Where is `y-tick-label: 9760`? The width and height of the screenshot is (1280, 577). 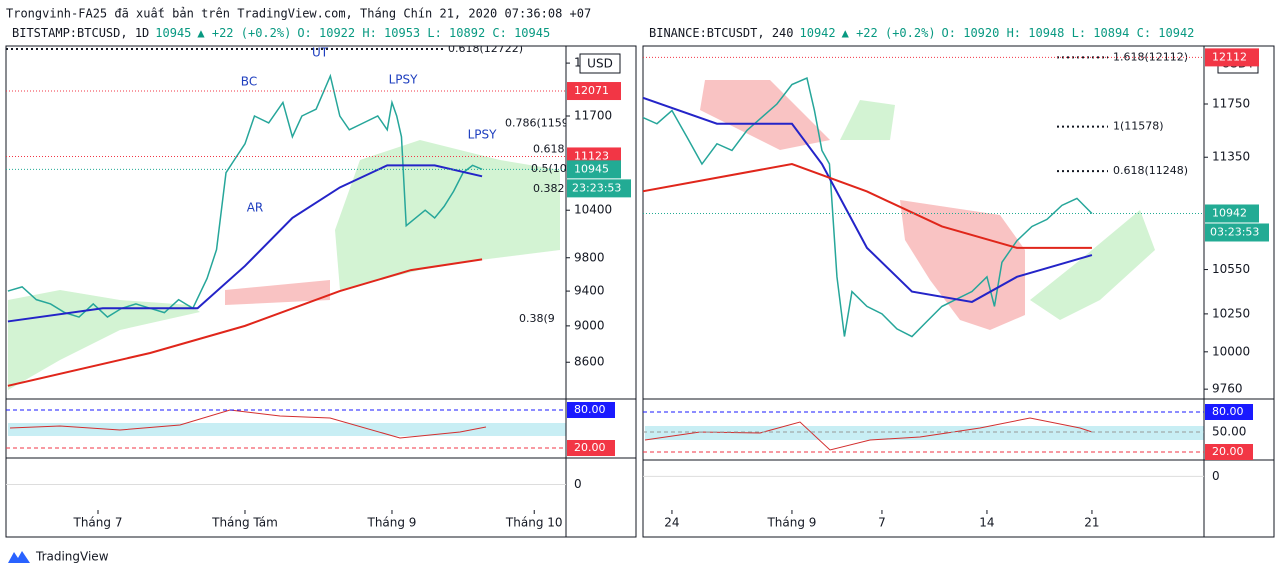 y-tick-label: 9760 is located at coordinates (1227, 389).